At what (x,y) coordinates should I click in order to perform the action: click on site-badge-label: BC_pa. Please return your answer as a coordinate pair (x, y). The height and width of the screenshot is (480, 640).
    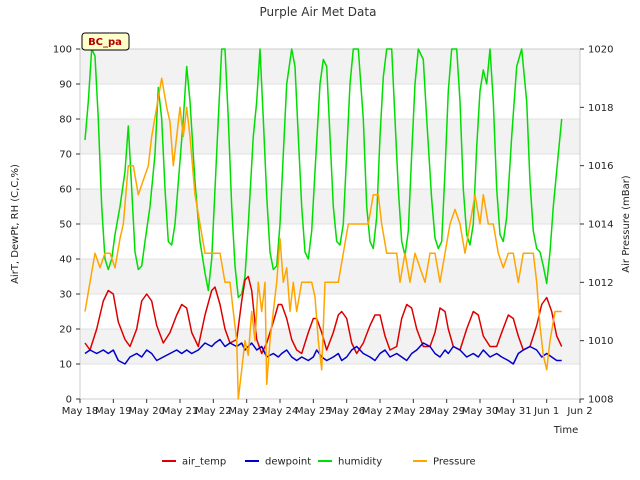
    Looking at the image, I should click on (105, 42).